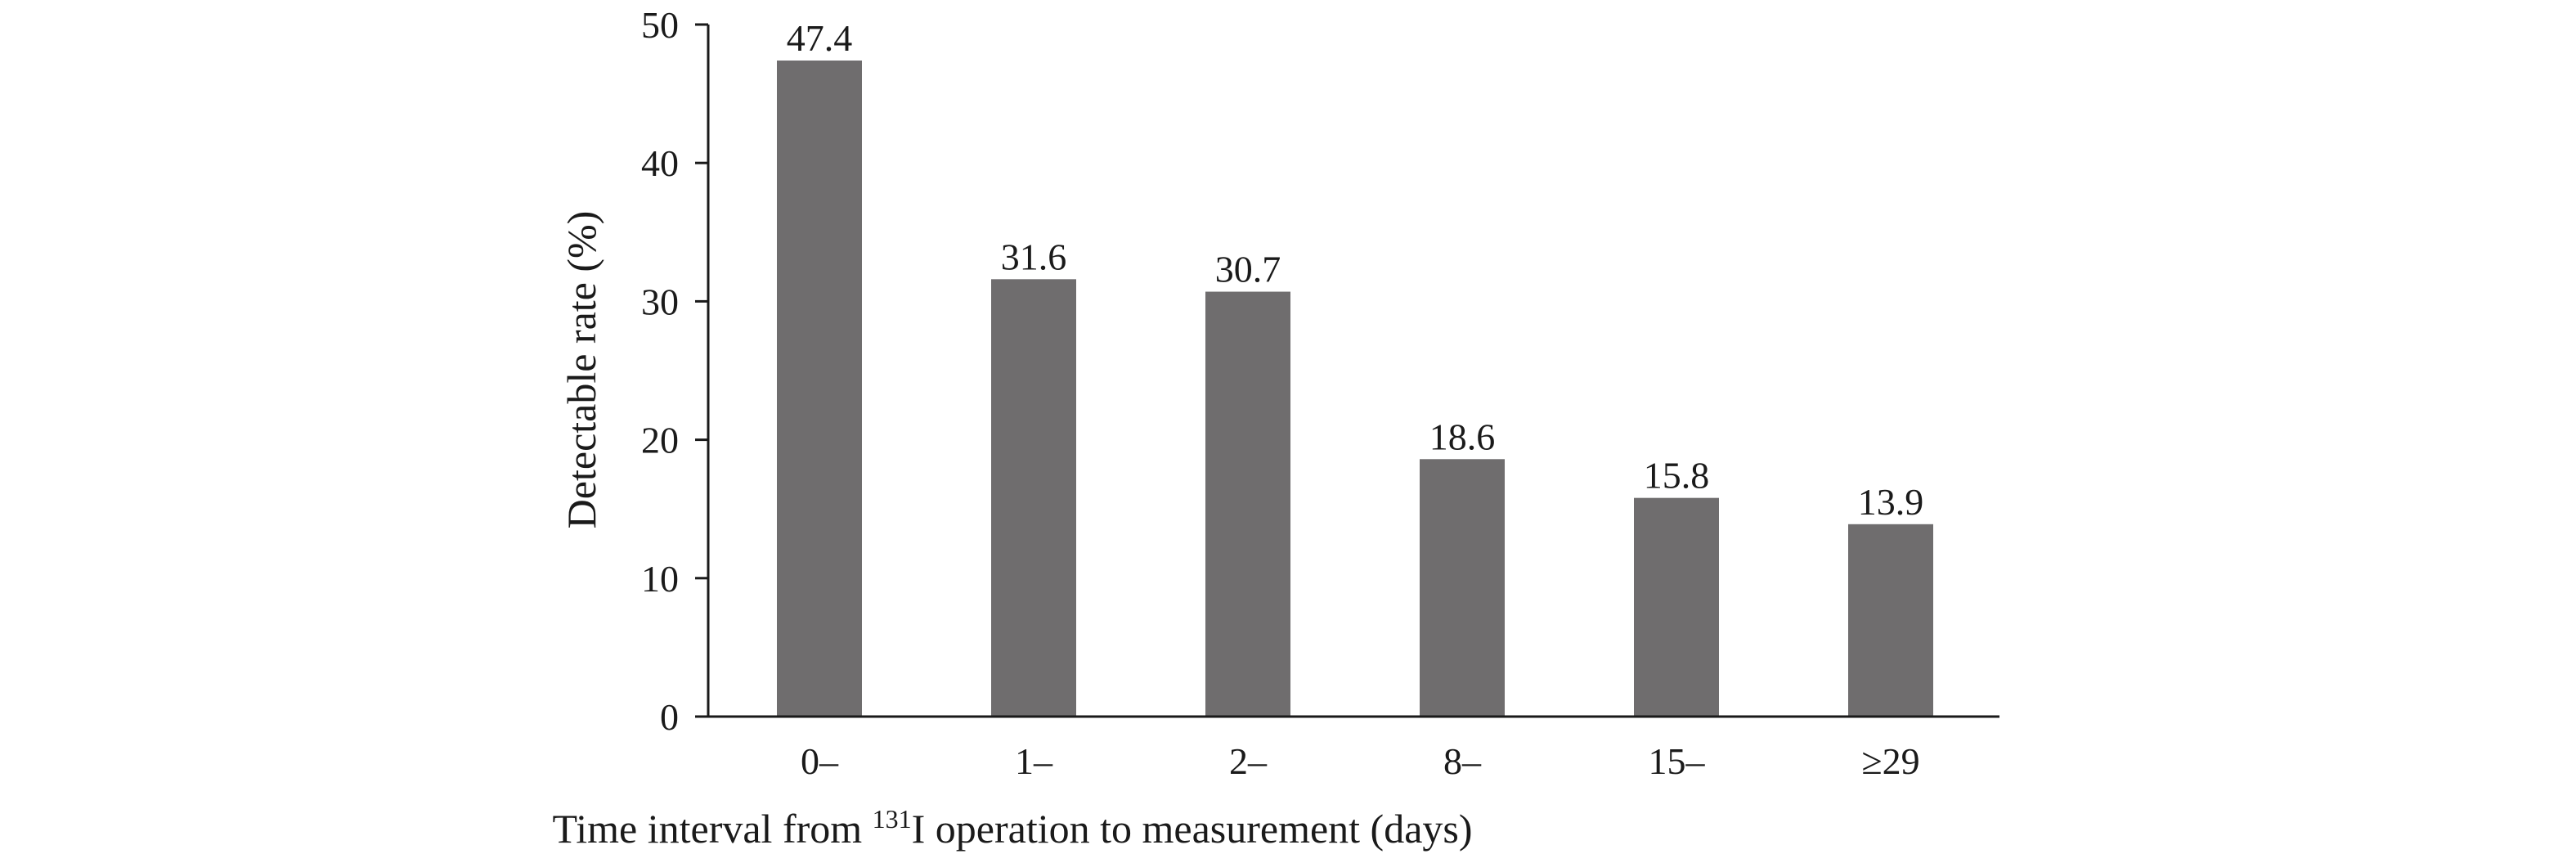  Describe the element at coordinates (1462, 436) in the screenshot. I see `bar-value-label: 18.6` at that location.